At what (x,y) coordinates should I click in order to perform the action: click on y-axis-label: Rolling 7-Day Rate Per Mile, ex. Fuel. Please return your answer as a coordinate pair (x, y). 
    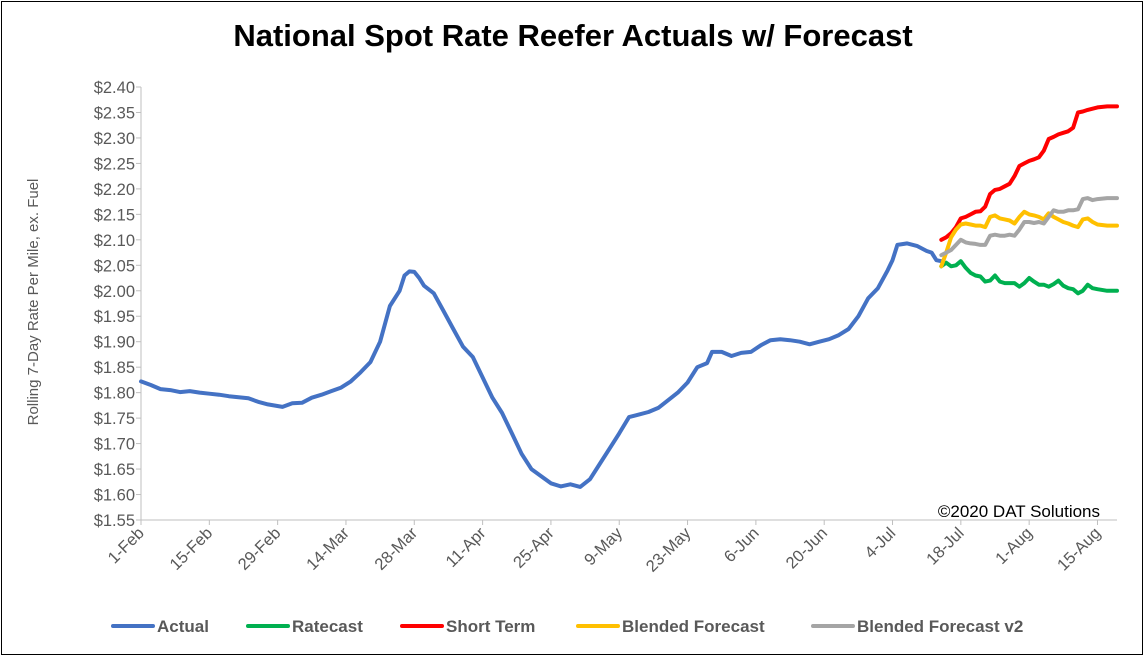
    Looking at the image, I should click on (33, 302).